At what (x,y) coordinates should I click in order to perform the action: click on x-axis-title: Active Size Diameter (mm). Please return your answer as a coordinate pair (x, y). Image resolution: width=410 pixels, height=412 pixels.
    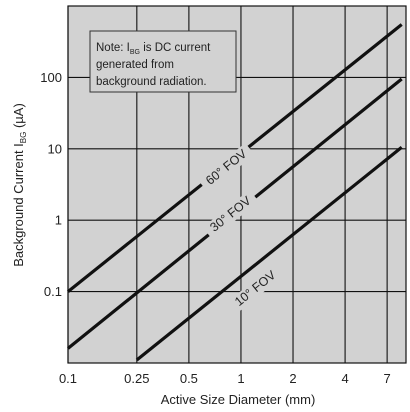
    Looking at the image, I should click on (238, 399).